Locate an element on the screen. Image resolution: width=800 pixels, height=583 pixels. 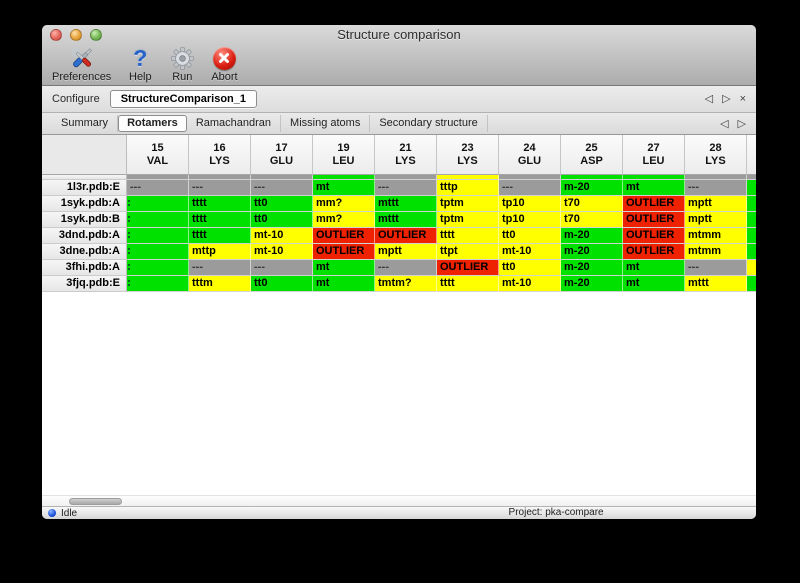
rotamer-cell: t70 is located at coordinates (592, 220).